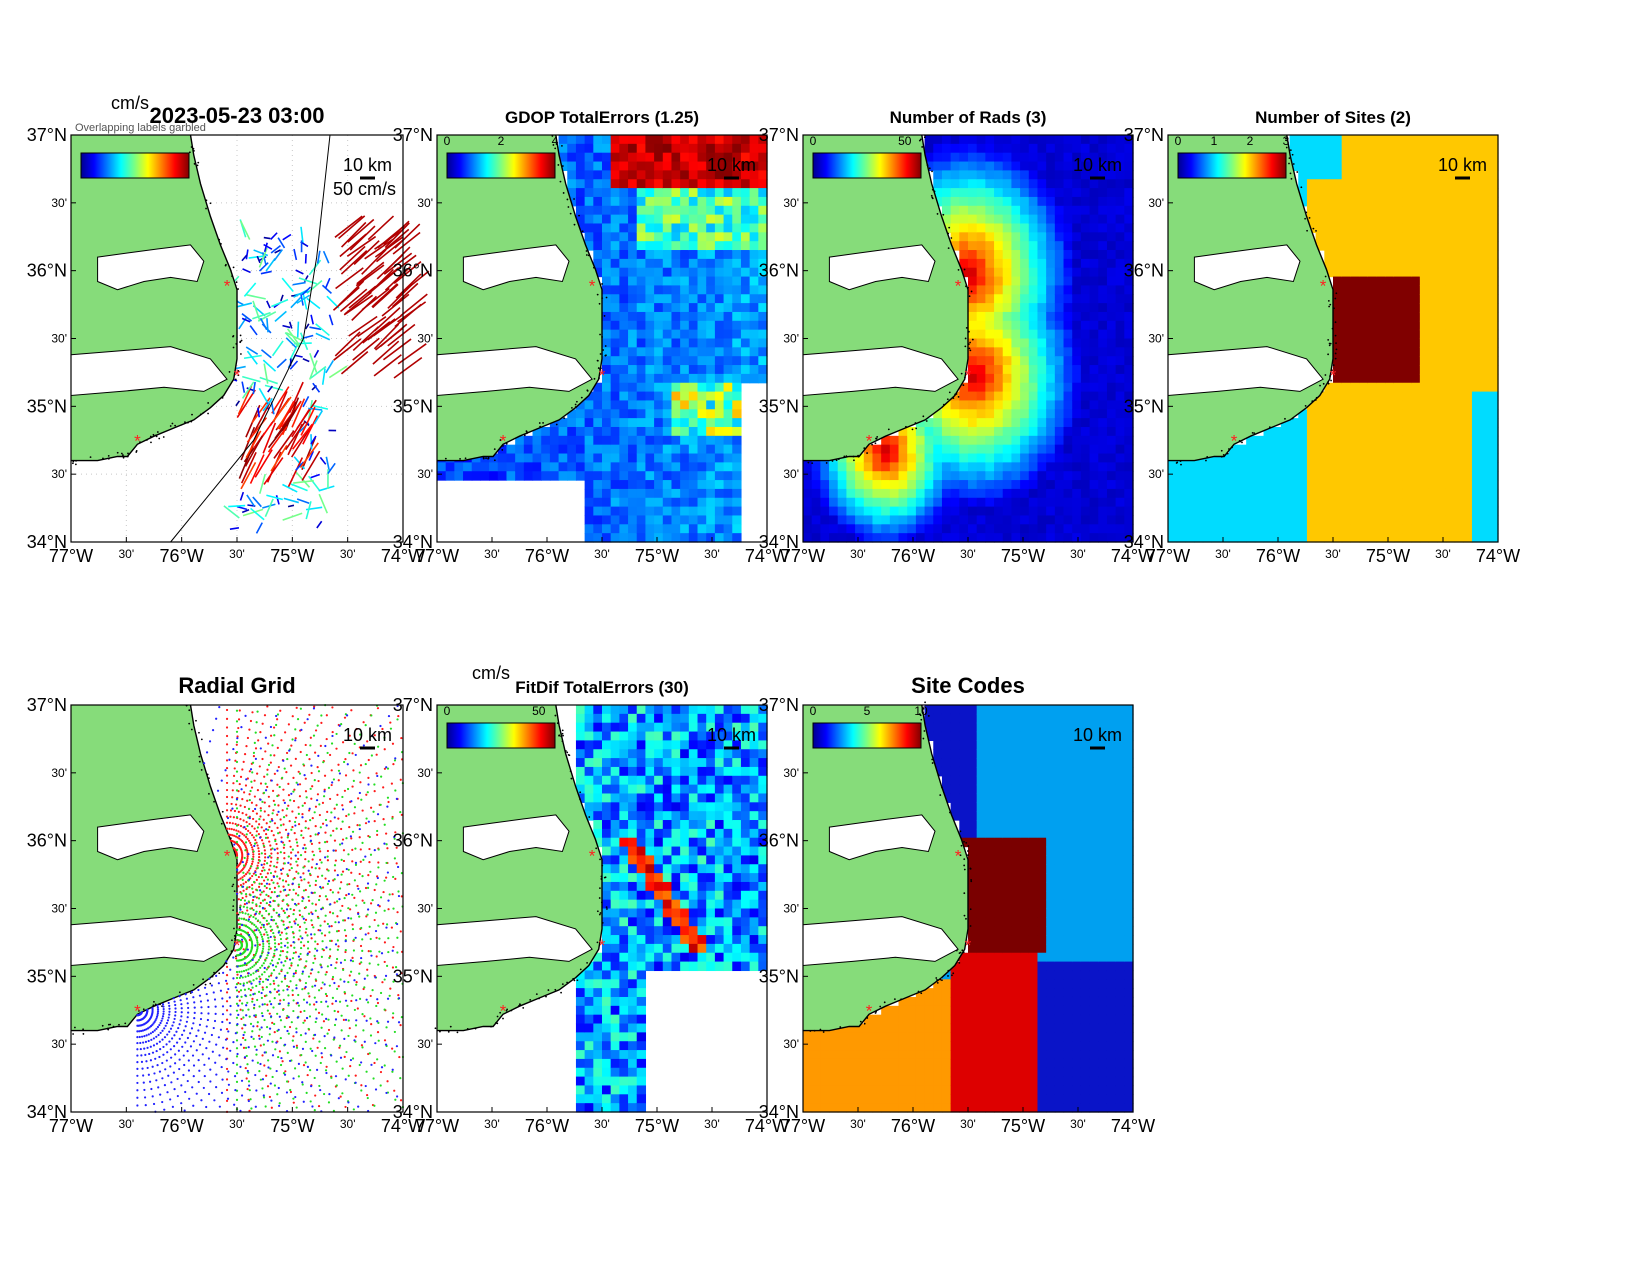 This screenshot has width=1650, height=1275. I want to click on lon-tick-label: 75°W, so click(1023, 556).